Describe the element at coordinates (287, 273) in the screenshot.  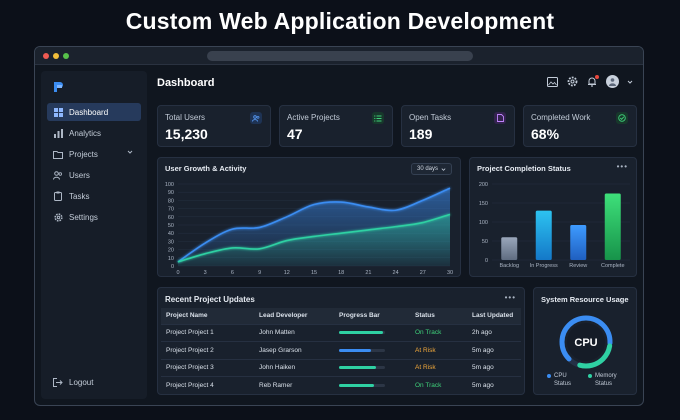
I see `x-tick-label: 12` at that location.